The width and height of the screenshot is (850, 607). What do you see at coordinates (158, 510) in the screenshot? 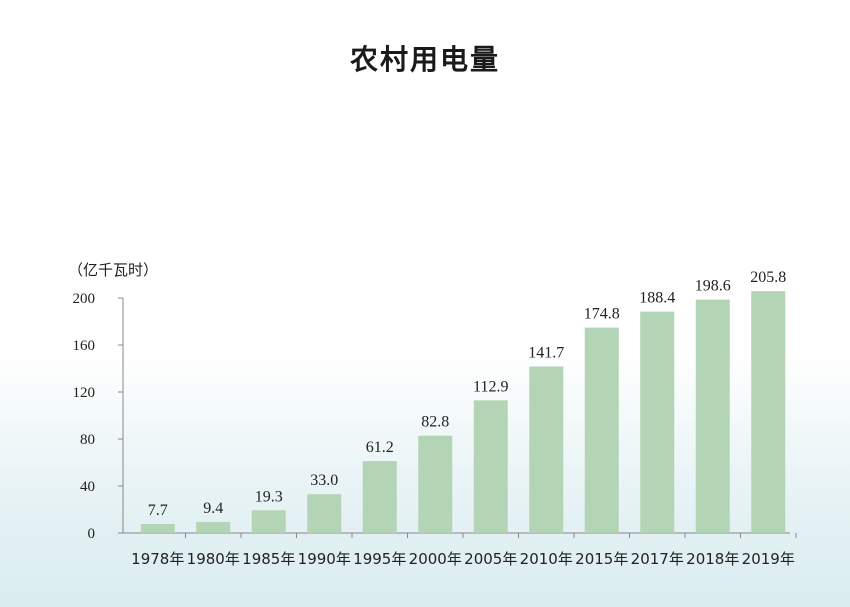
I see `data-label: 7.7` at bounding box center [158, 510].